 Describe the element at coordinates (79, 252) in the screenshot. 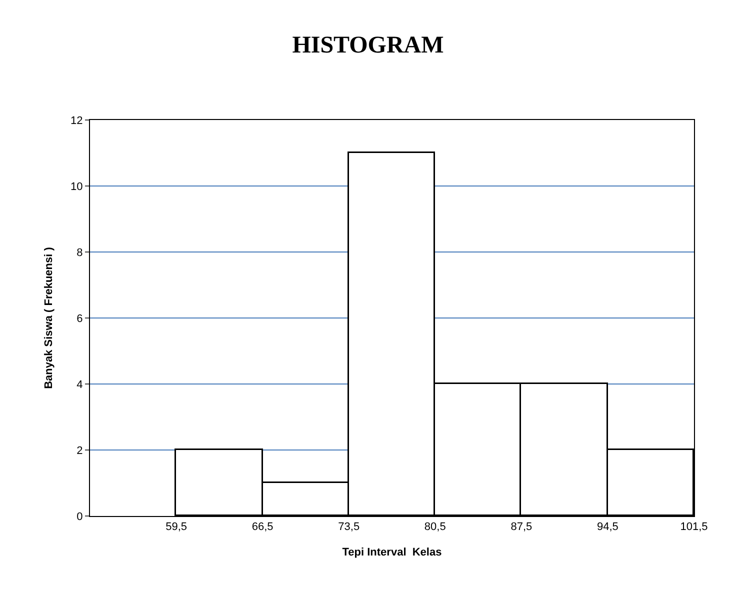

I see `y-tick-label: 8` at that location.